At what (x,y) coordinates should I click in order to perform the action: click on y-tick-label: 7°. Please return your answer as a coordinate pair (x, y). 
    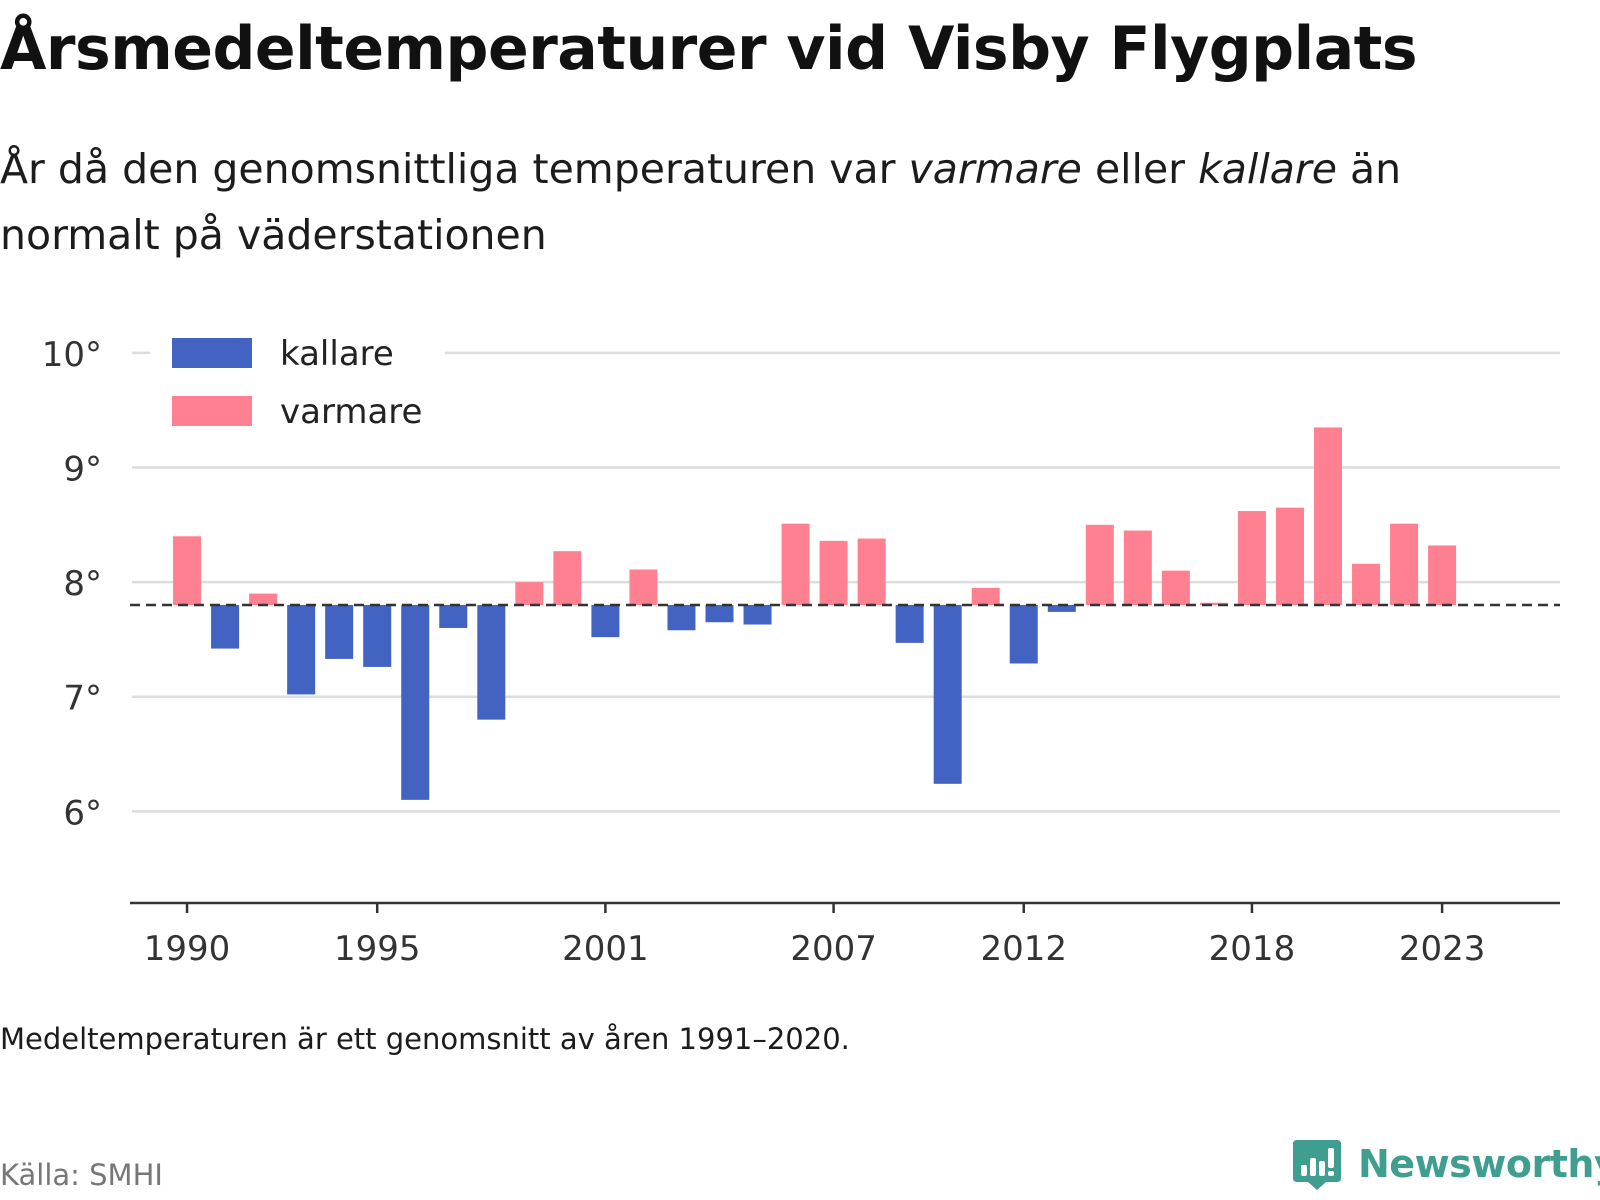
    Looking at the image, I should click on (82, 699).